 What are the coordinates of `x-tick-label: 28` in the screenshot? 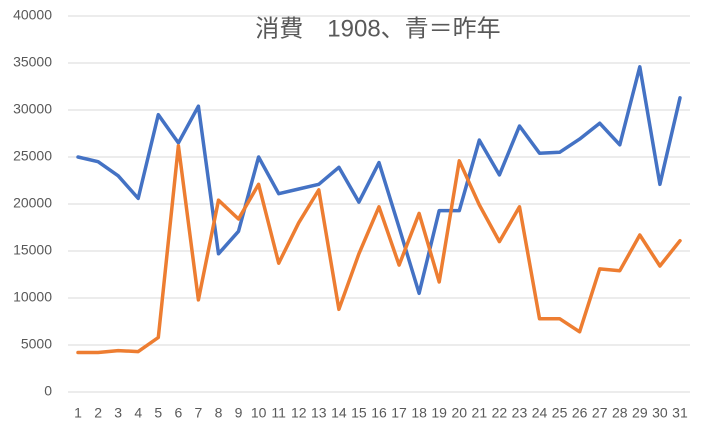 It's located at (620, 413).